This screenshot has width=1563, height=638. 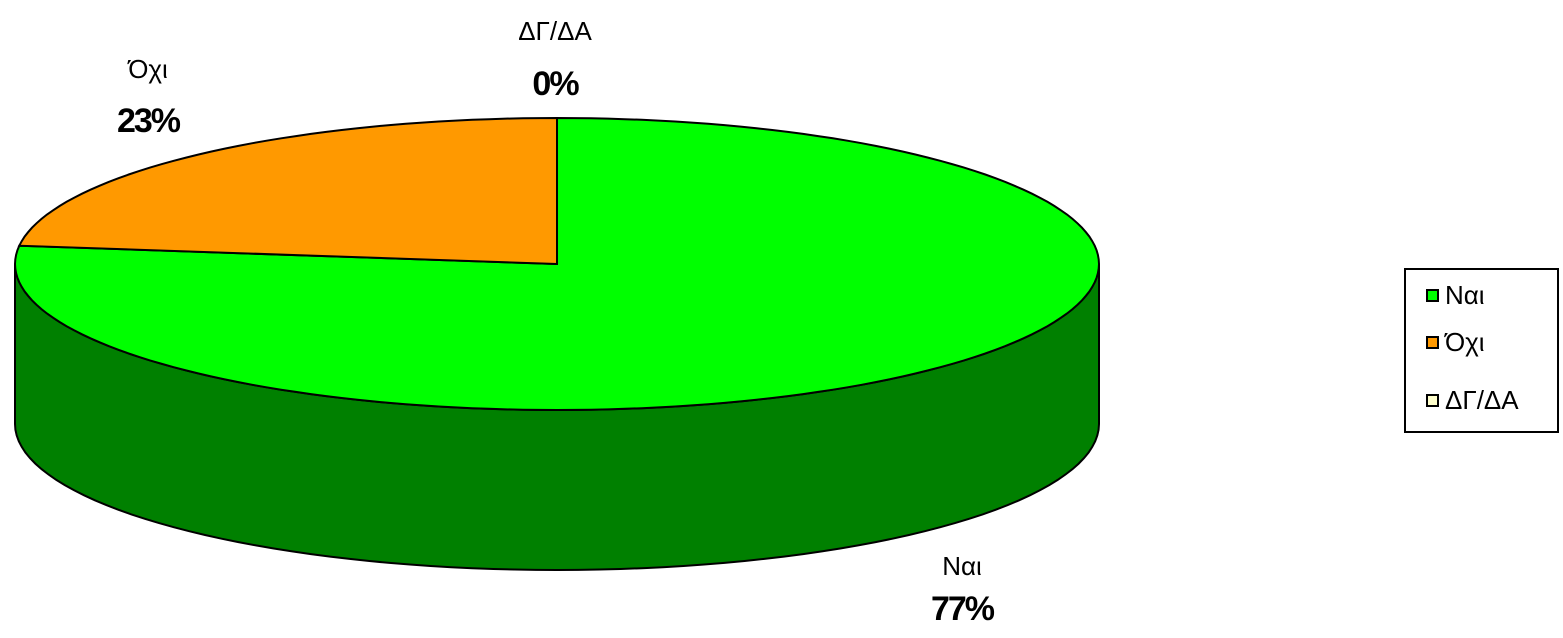 I want to click on data-label-name-dkna: ΔΓ/ΔΑ, so click(x=555, y=31).